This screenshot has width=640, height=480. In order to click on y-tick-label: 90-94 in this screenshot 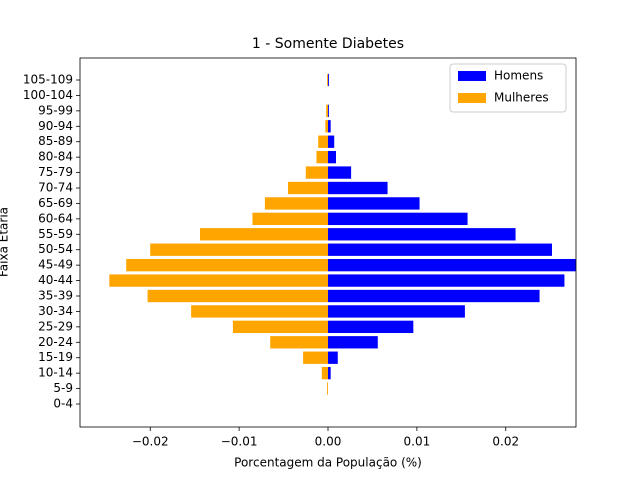, I will do `click(55, 126)`.